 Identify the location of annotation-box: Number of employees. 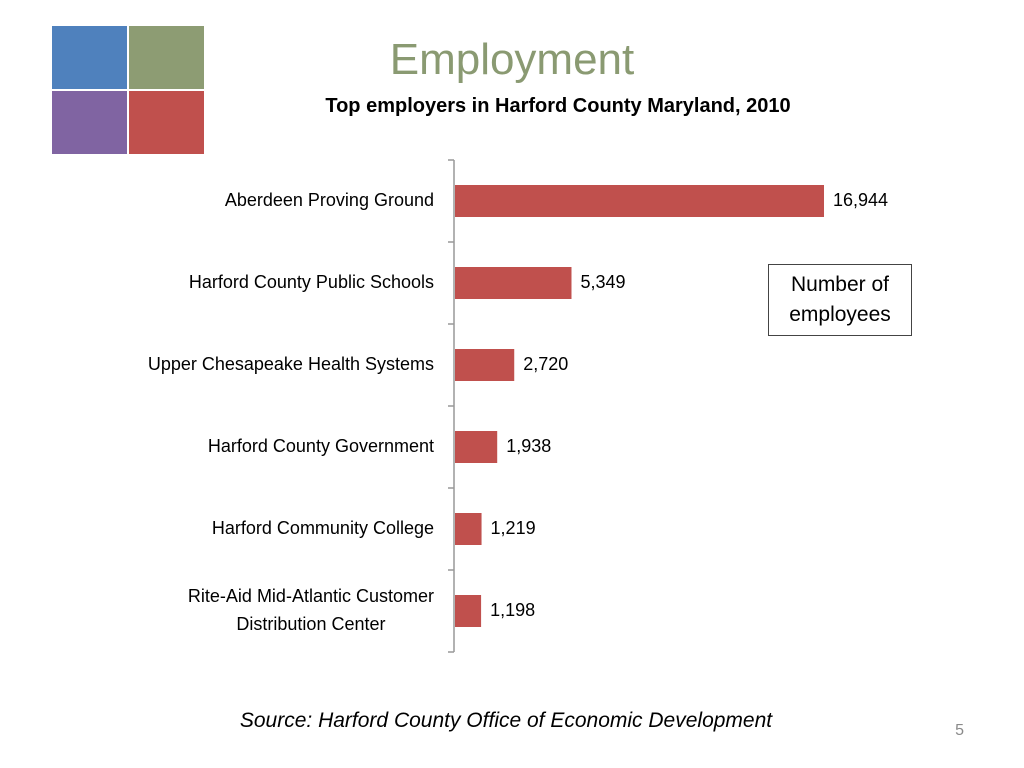
(840, 300).